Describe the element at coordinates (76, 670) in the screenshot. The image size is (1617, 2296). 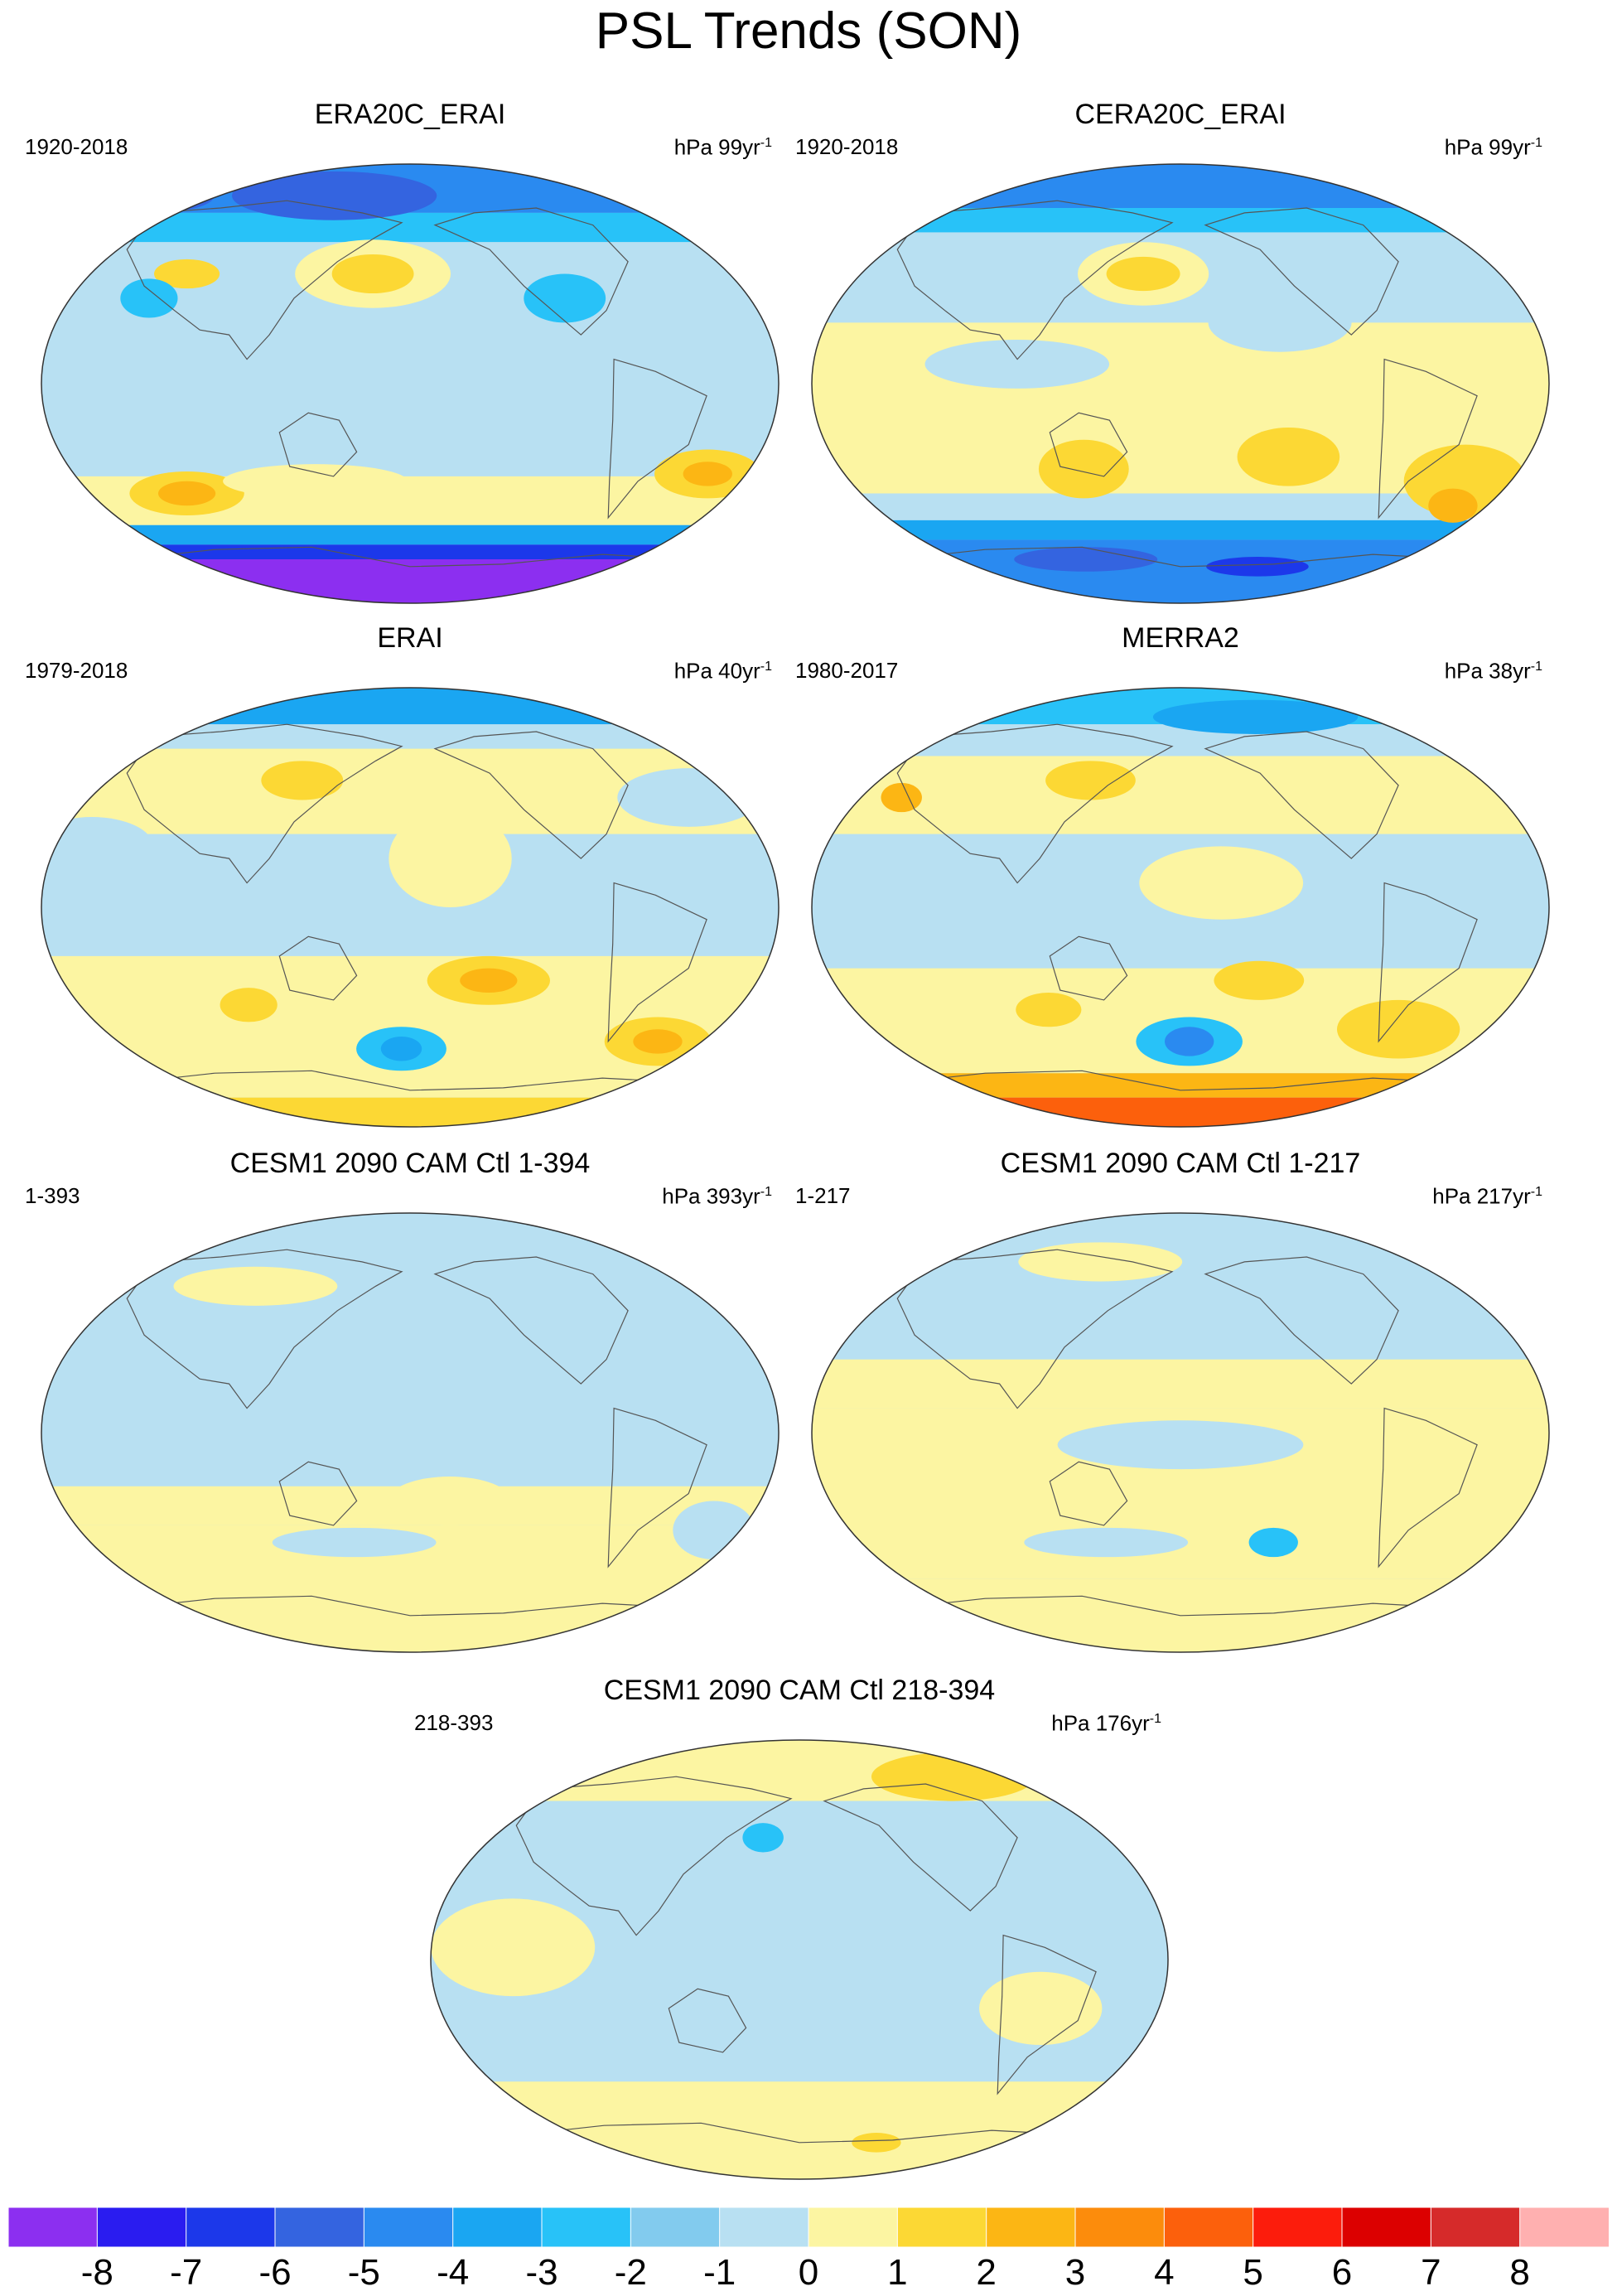
I see `panel-period: 1979-2018` at that location.